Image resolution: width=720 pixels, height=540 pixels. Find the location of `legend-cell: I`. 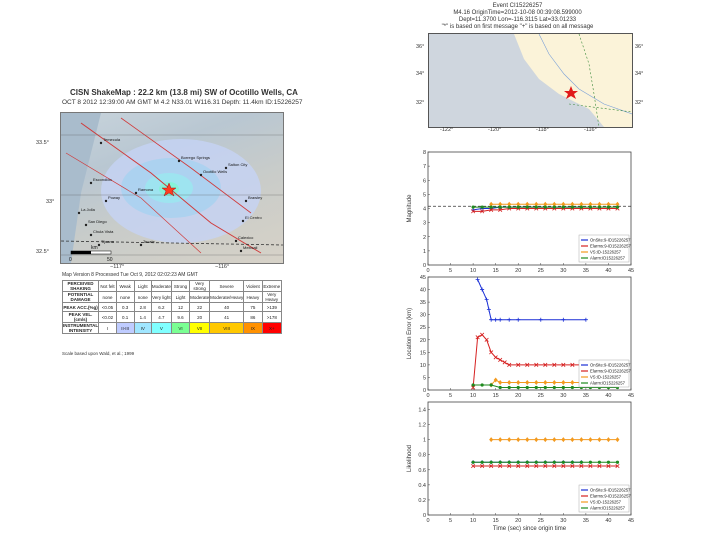

legend-cell: I is located at coordinates (107, 328).